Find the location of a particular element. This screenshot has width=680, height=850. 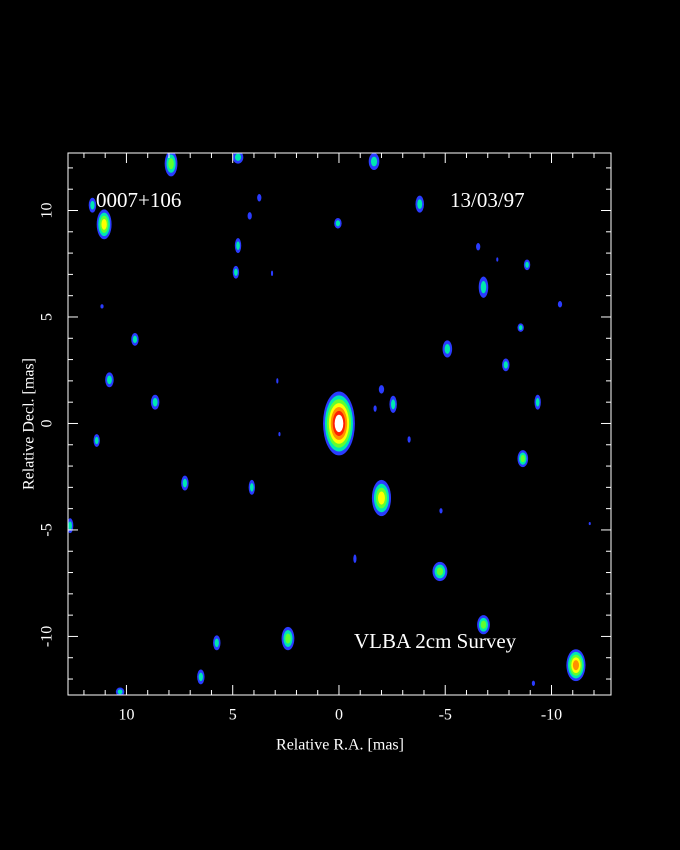

y-axis-label: Relative Decl. [mas] is located at coordinates (29, 424).